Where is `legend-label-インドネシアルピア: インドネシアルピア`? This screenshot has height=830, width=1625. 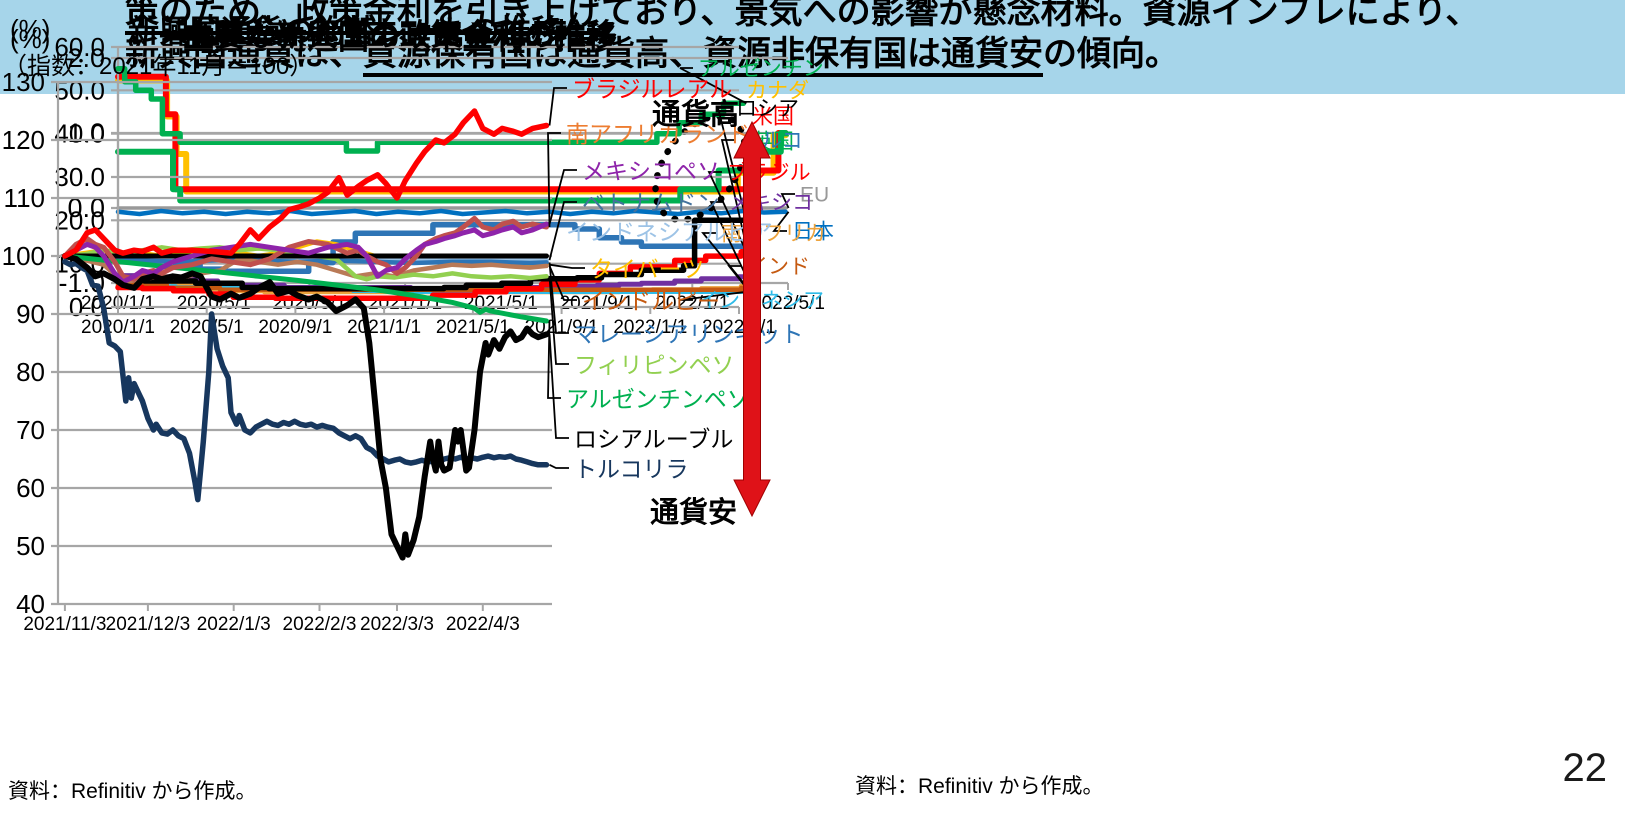 legend-label-インドネシアルピア: インドネシアルピア is located at coordinates (669, 232).